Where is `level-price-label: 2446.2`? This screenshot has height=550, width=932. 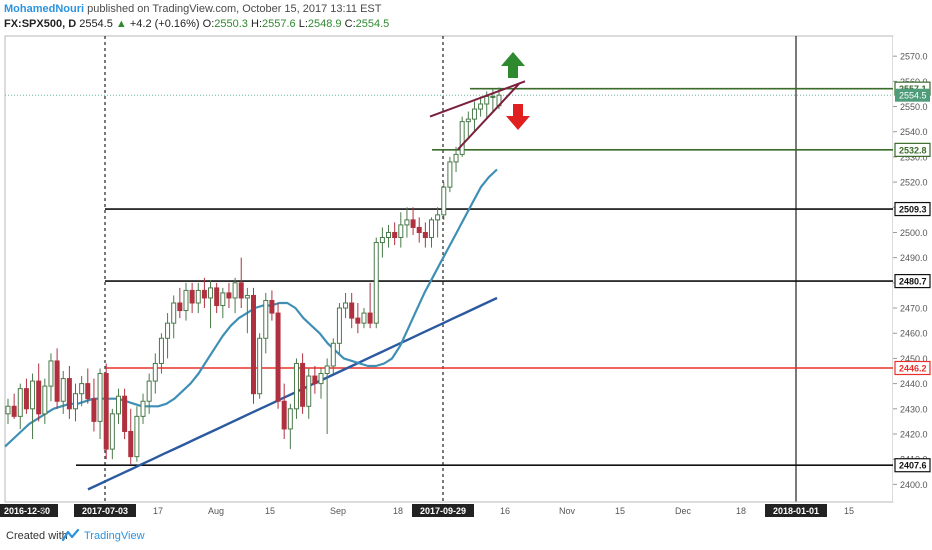 level-price-label: 2446.2 is located at coordinates (913, 368).